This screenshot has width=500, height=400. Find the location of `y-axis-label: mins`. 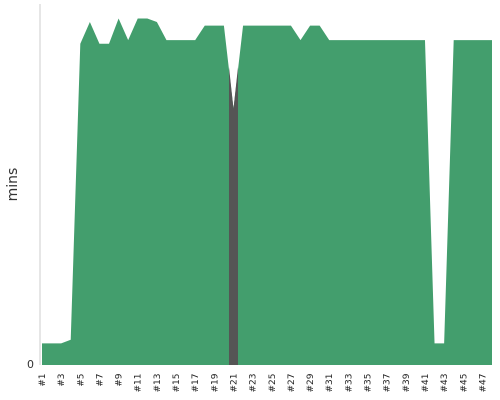

y-axis-label: mins is located at coordinates (13, 185).